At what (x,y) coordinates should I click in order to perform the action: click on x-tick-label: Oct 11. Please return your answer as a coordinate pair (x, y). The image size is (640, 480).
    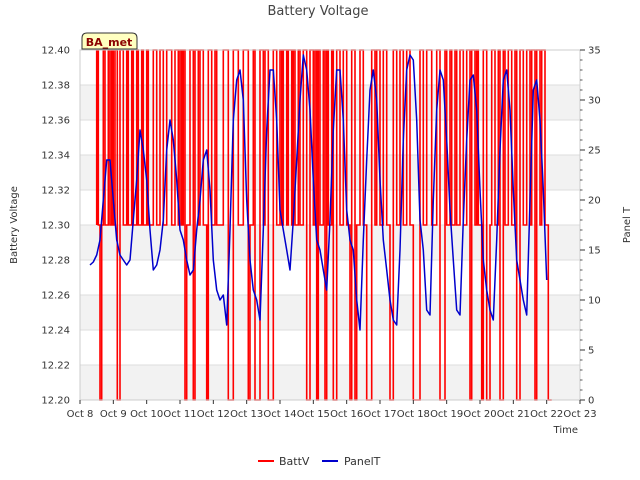
    Looking at the image, I should click on (179, 414).